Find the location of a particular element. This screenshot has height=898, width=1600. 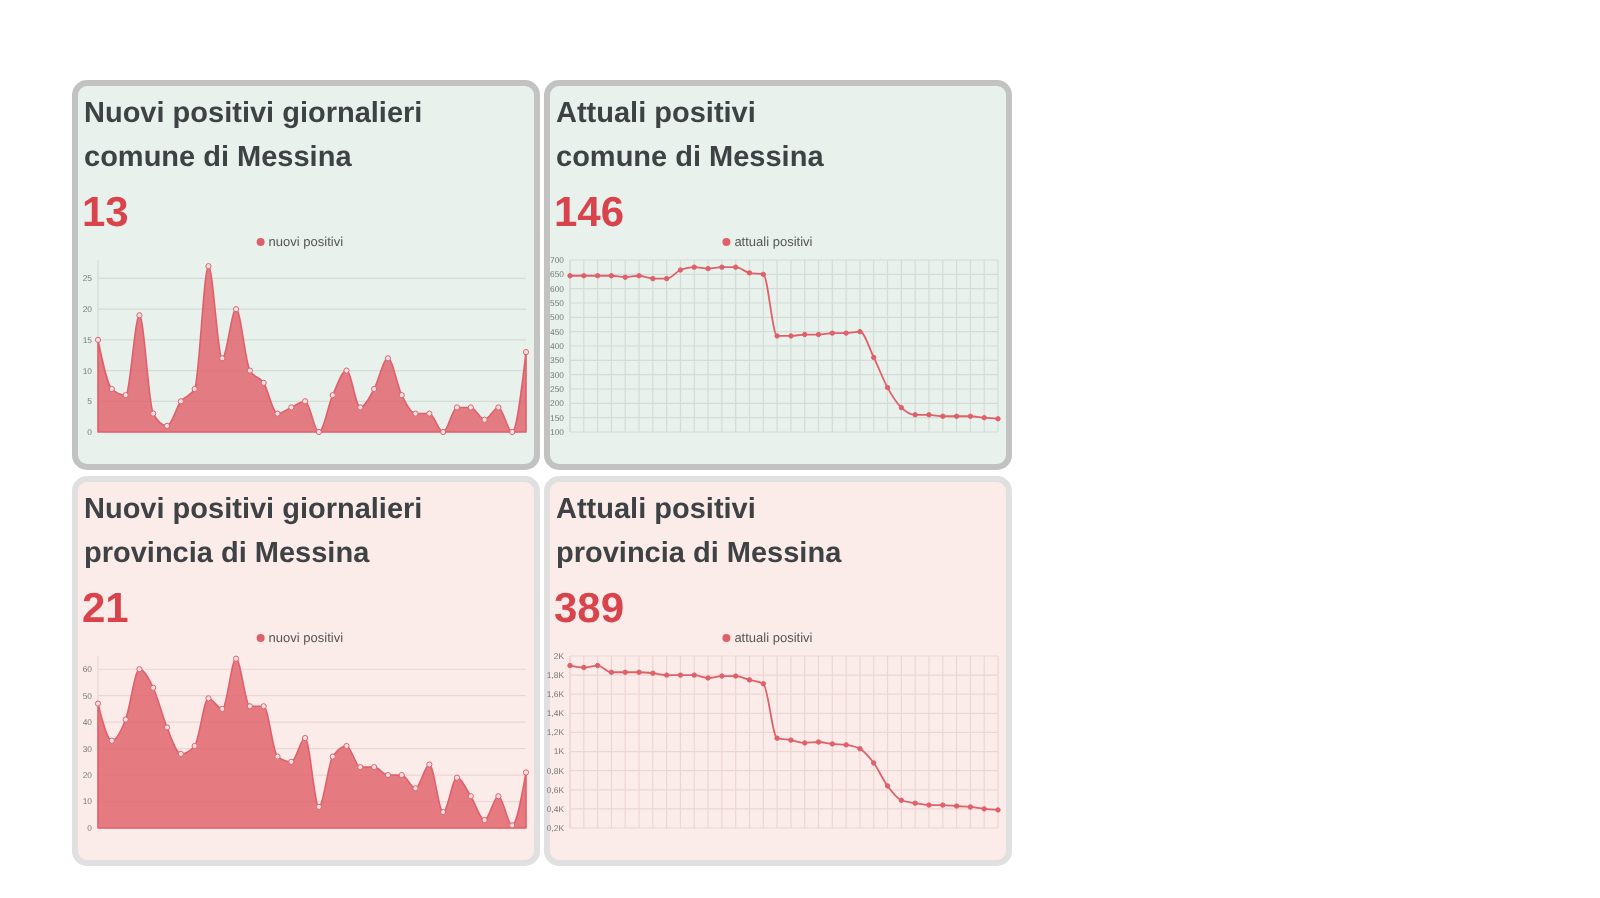

text: 146 is located at coordinates (589, 213).